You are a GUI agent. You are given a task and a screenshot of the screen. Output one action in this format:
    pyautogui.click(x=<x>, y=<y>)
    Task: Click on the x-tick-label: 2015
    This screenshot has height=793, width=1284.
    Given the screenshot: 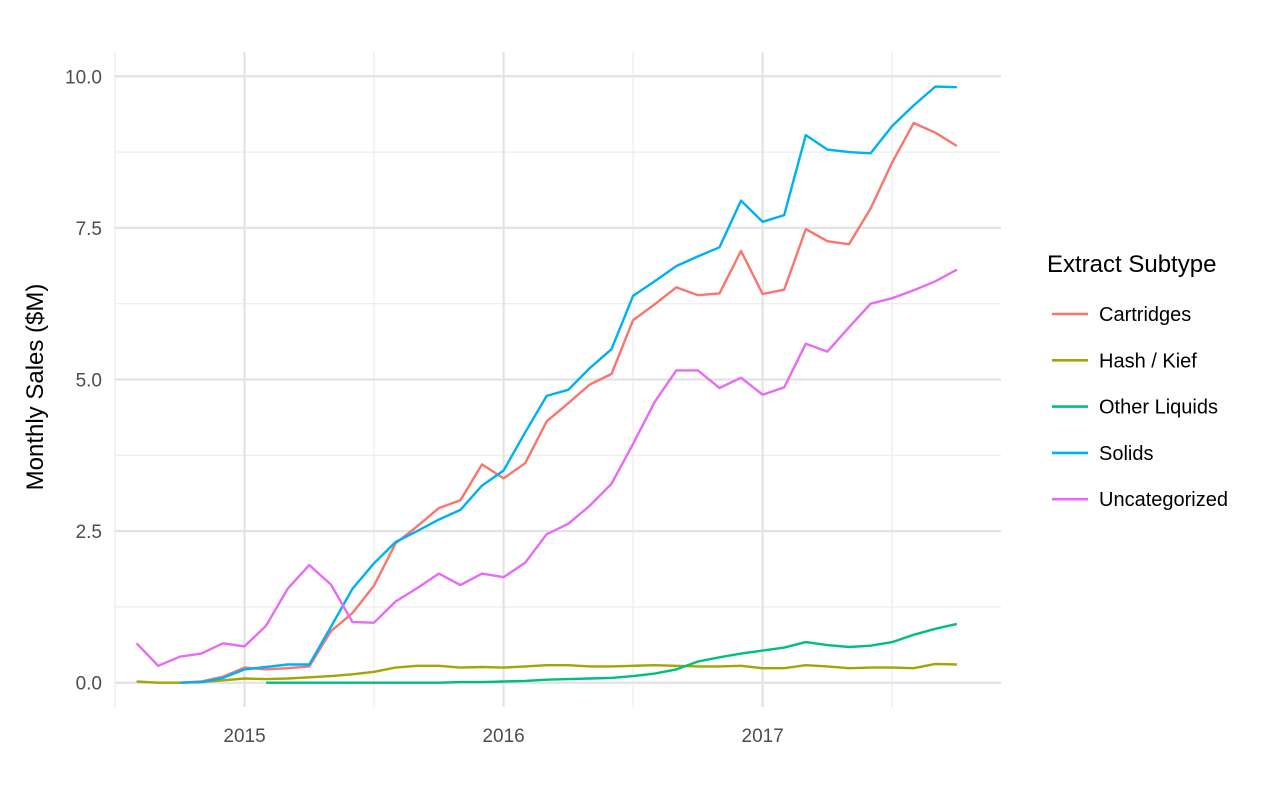 What is the action you would take?
    pyautogui.click(x=244, y=736)
    